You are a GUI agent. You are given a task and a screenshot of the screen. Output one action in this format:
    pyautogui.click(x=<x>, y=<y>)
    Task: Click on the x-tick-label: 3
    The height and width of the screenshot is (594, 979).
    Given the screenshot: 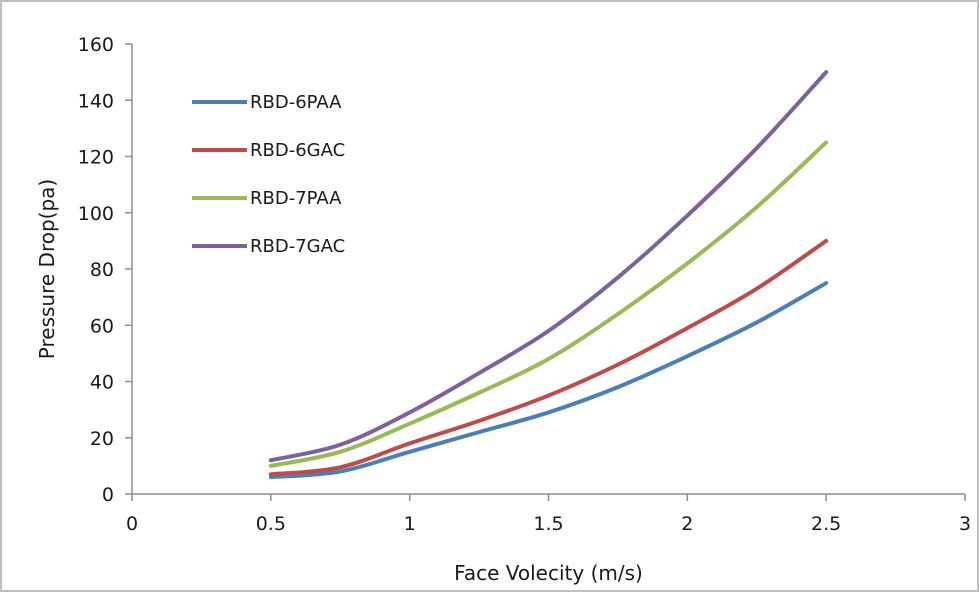 What is the action you would take?
    pyautogui.click(x=965, y=524)
    